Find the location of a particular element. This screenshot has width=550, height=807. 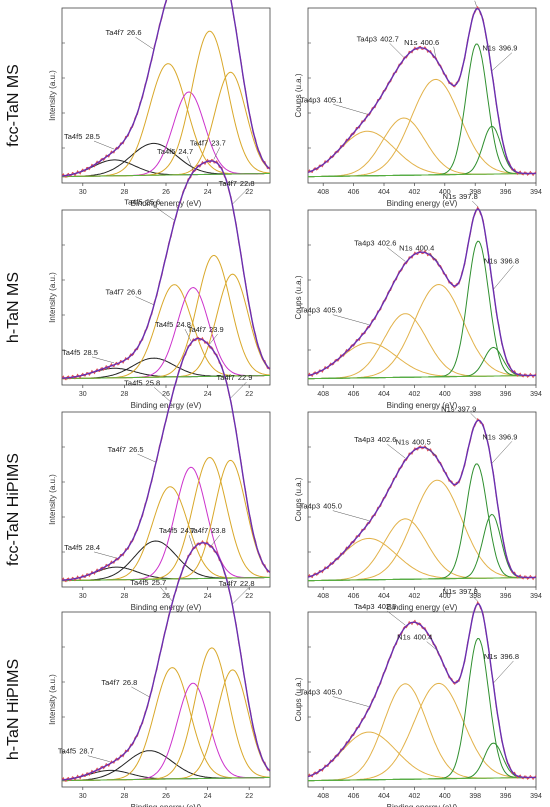

peak-label-value: 26.8 is located at coordinates (130, 682).